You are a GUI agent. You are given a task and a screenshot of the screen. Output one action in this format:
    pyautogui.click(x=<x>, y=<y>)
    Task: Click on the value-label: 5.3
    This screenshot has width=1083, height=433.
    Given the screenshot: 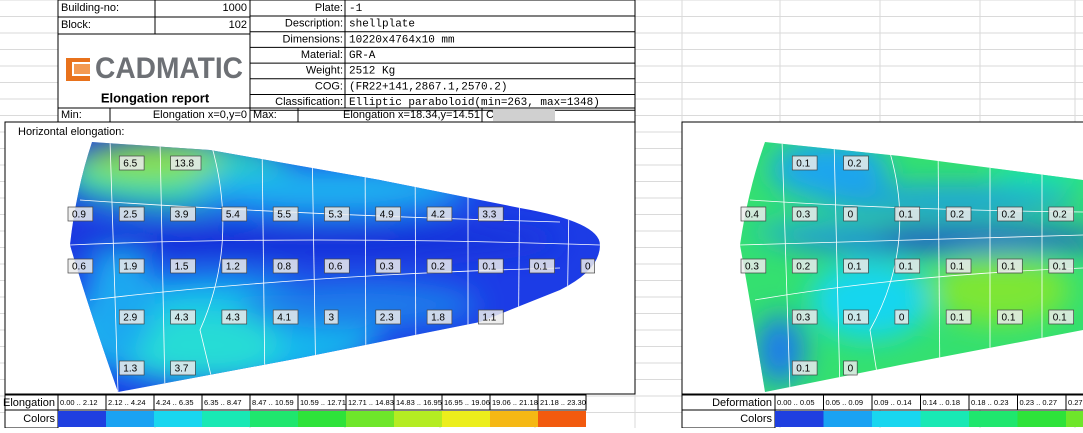 What is the action you would take?
    pyautogui.click(x=336, y=215)
    